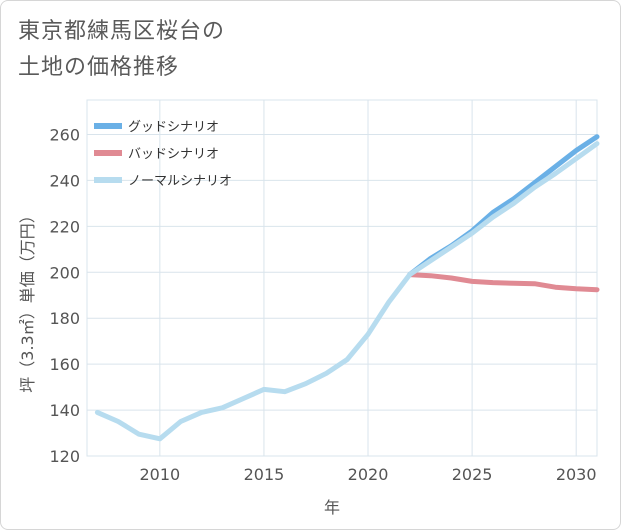 The height and width of the screenshot is (530, 621). I want to click on x-tick-label: 2025, so click(472, 474).